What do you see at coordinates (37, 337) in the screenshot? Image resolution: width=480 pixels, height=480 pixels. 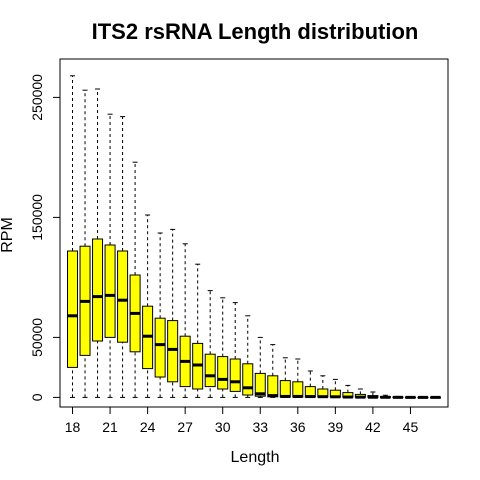 I see `y-tick-label: 50000` at bounding box center [37, 337].